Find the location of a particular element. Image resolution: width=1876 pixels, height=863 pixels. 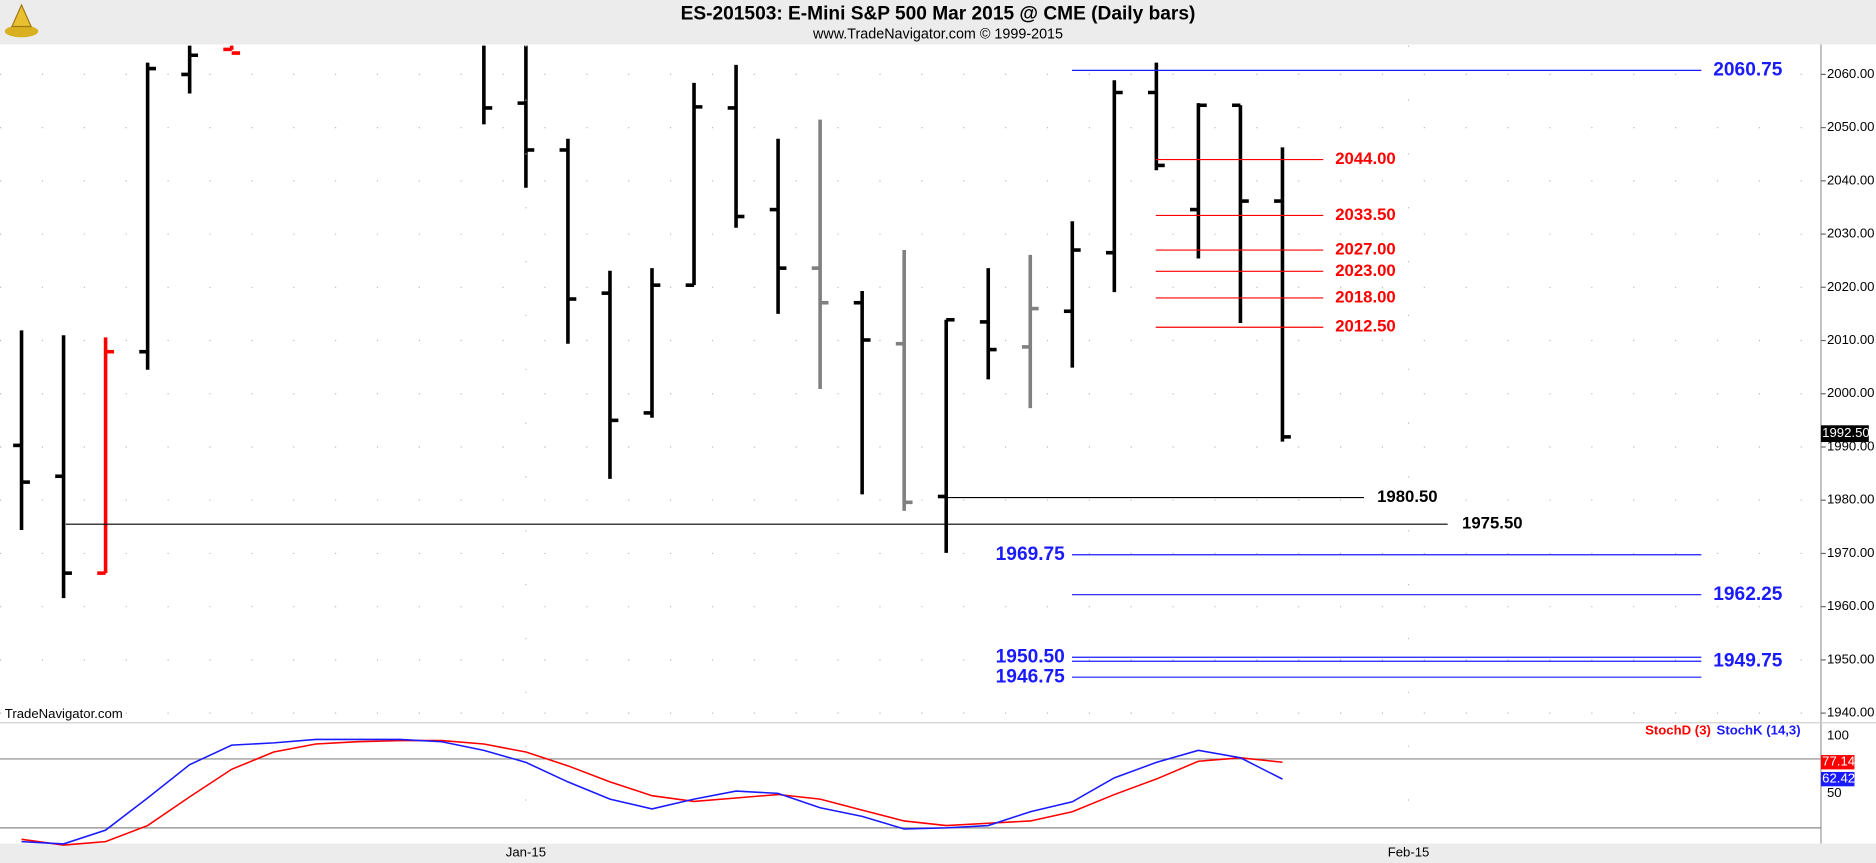

level-label: 1949.75 is located at coordinates (1747, 660).